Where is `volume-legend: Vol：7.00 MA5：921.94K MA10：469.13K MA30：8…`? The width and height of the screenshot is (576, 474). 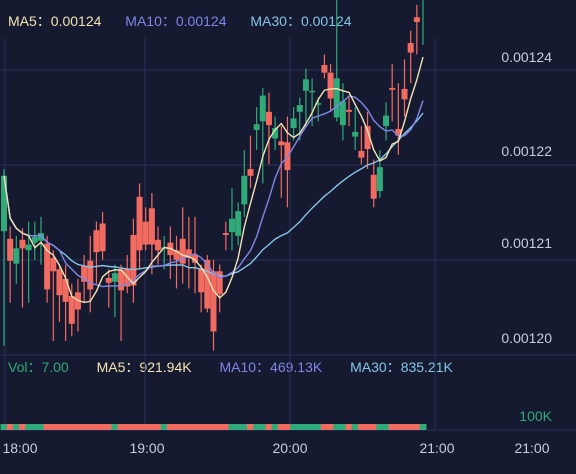 volume-legend: Vol：7.00 MA5：921.94K MA10：469.13K MA30：8… is located at coordinates (235, 367).